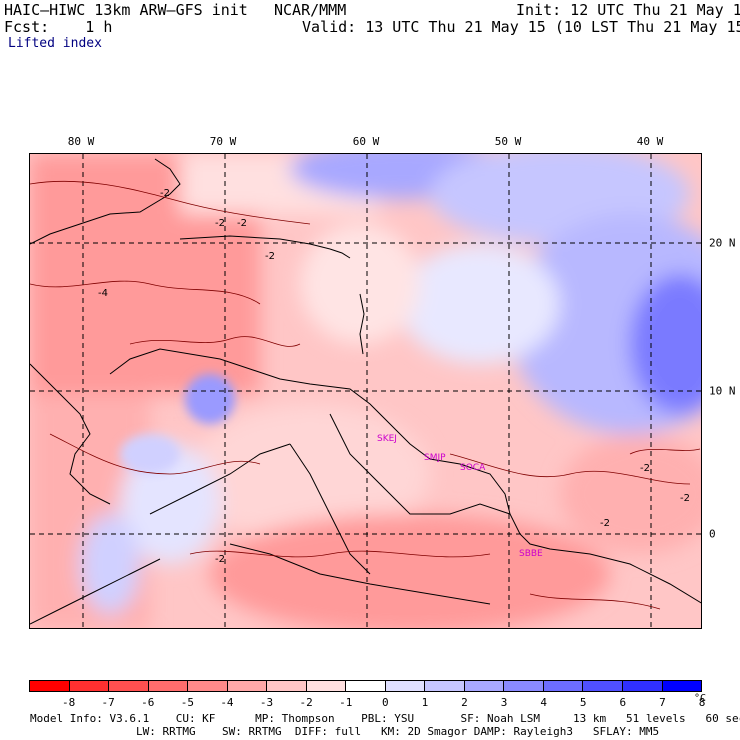 The width and height of the screenshot is (740, 740). What do you see at coordinates (223, 141) in the screenshot?
I see `lon-label-70w: 70 W` at bounding box center [223, 141].